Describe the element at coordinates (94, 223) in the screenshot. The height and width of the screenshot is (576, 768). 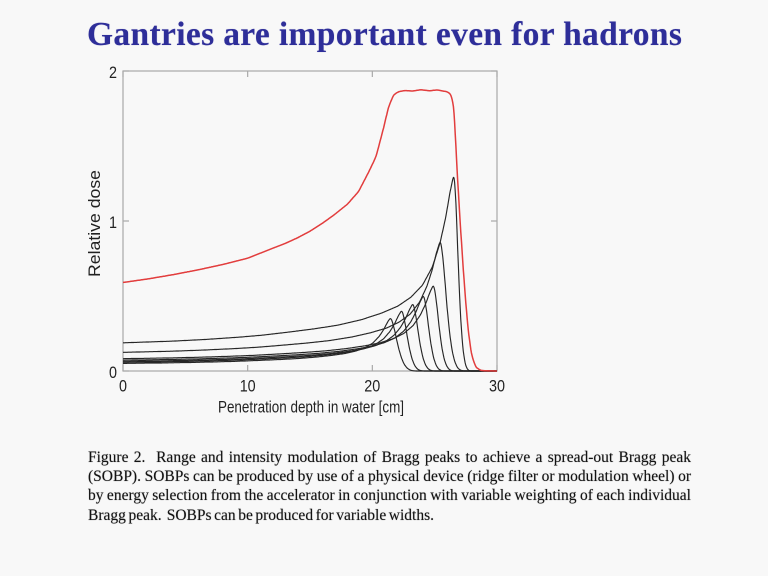
I see `svg-text: Relative dose` at that location.